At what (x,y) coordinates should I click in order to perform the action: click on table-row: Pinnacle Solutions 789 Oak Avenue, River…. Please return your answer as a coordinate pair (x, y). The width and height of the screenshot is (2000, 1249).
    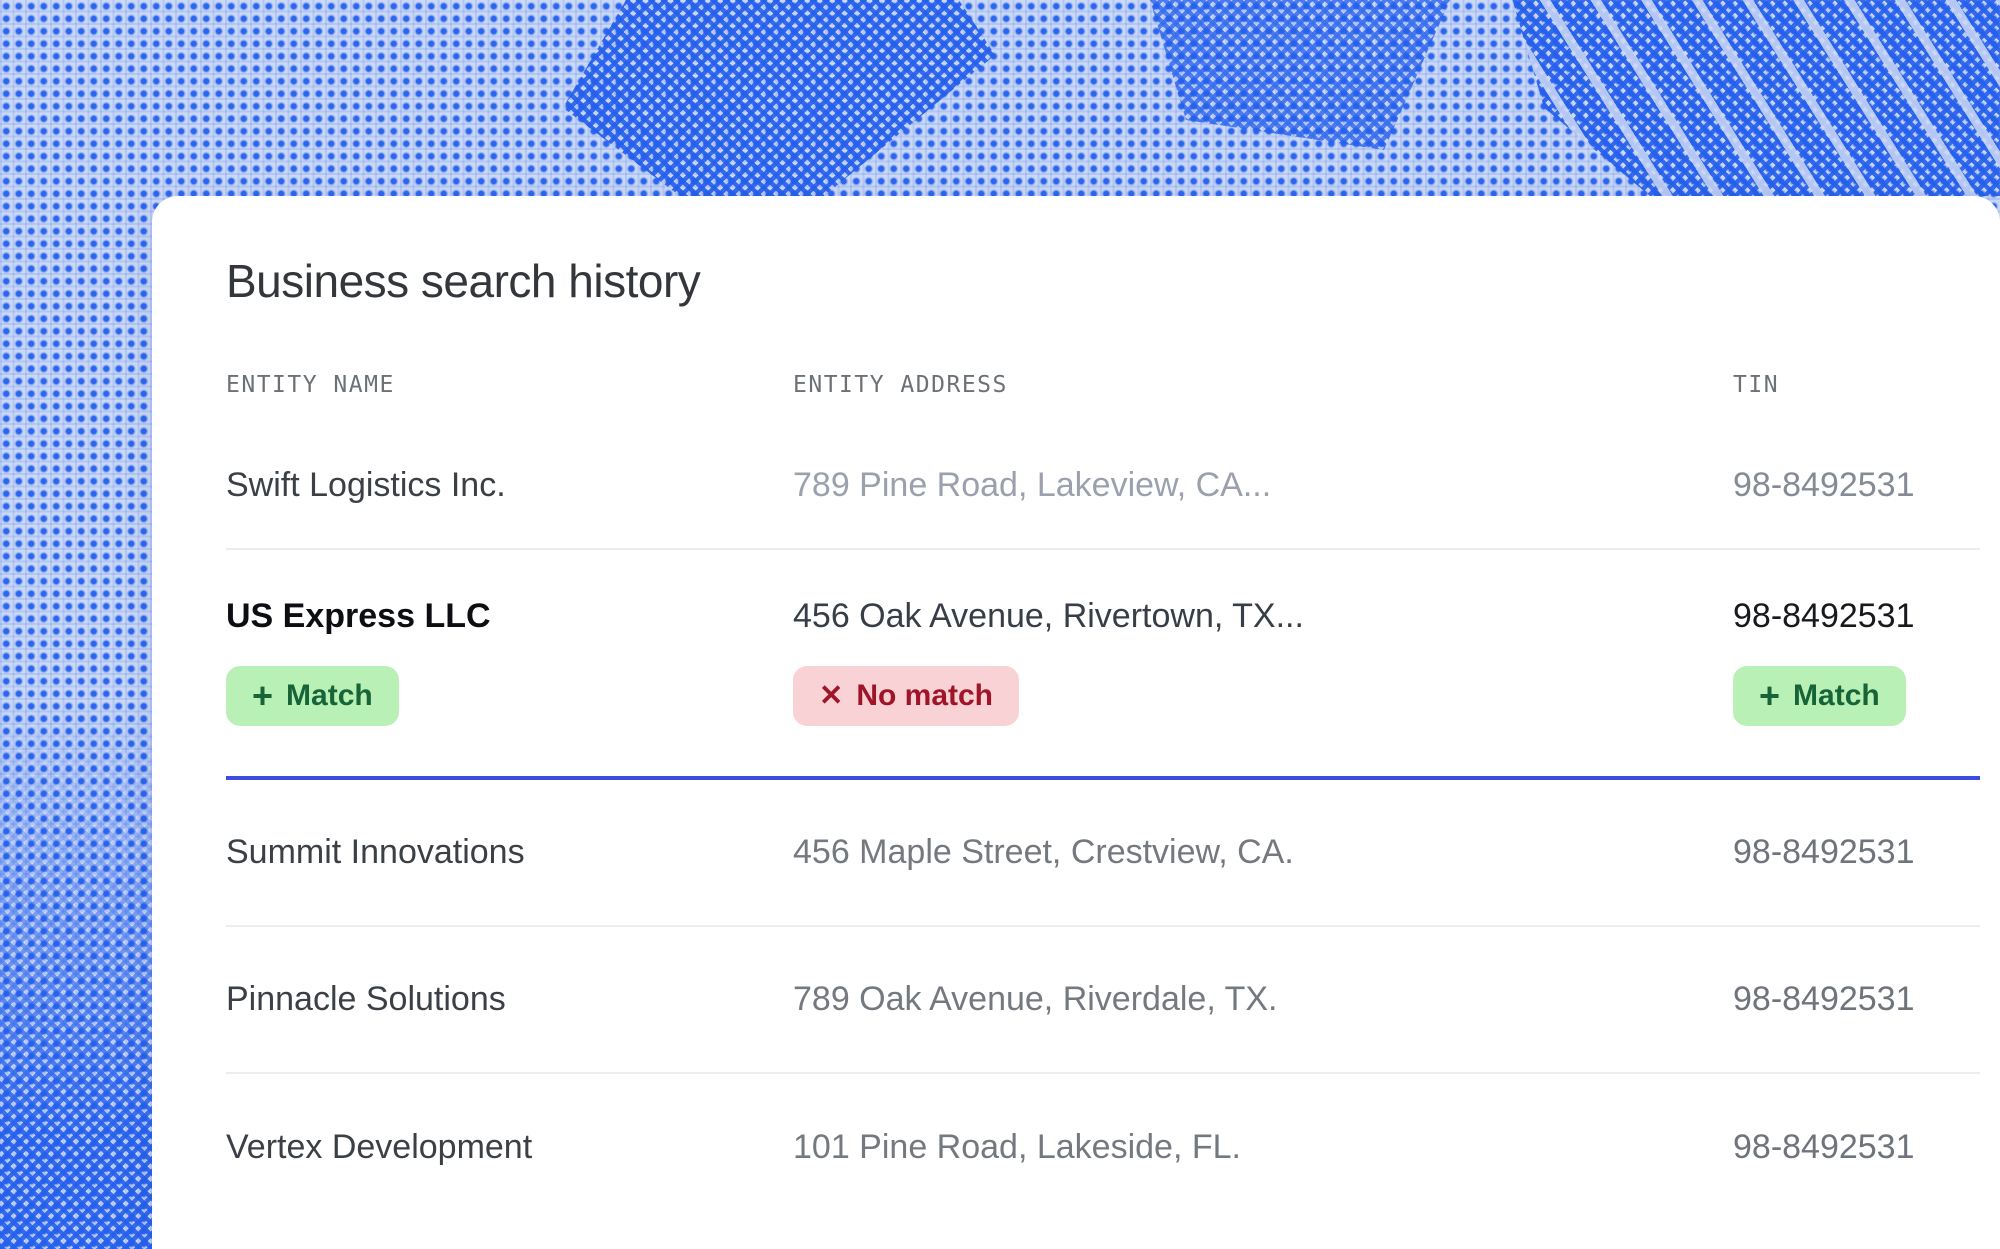
    Looking at the image, I should click on (1103, 1000).